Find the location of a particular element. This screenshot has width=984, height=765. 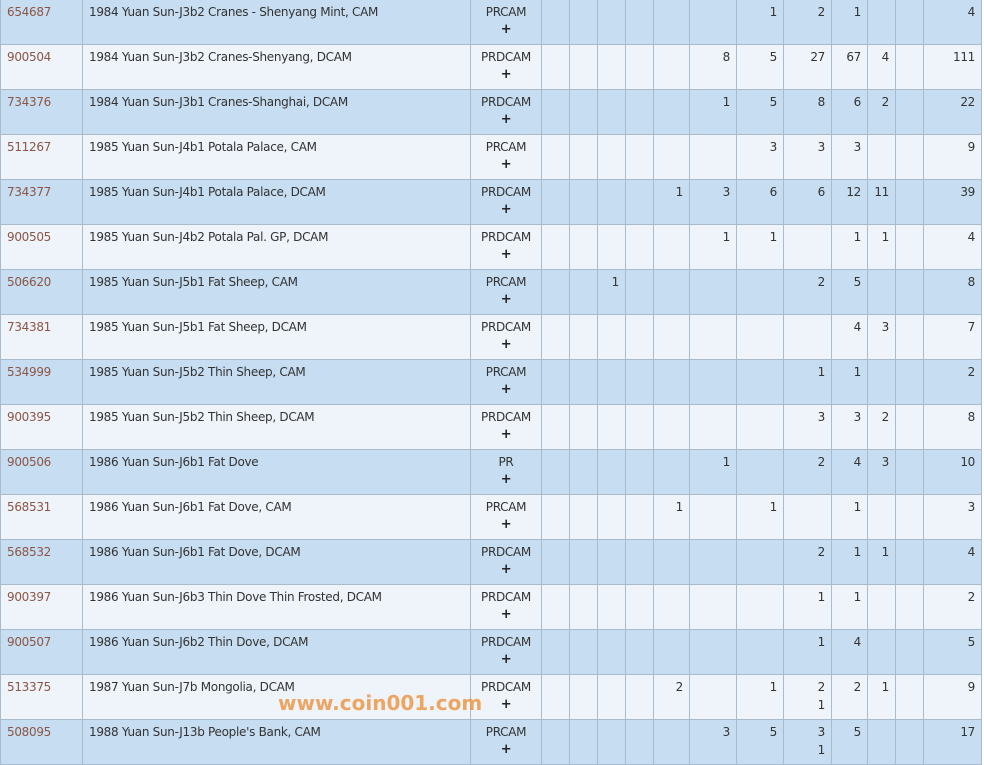

coin-id-link: 508095 is located at coordinates (29, 732).